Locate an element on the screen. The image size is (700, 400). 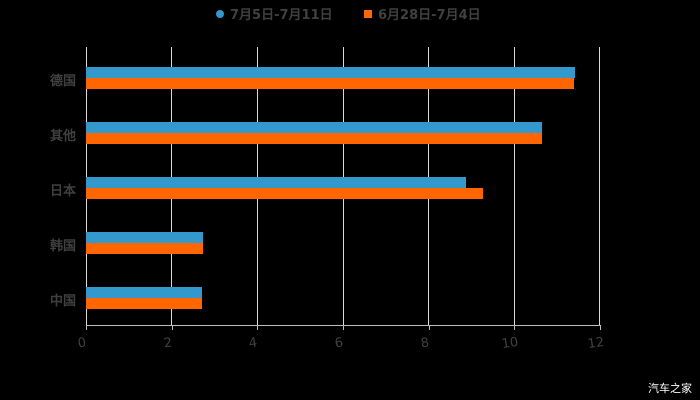
x-tick-label: 4 is located at coordinates (253, 343).